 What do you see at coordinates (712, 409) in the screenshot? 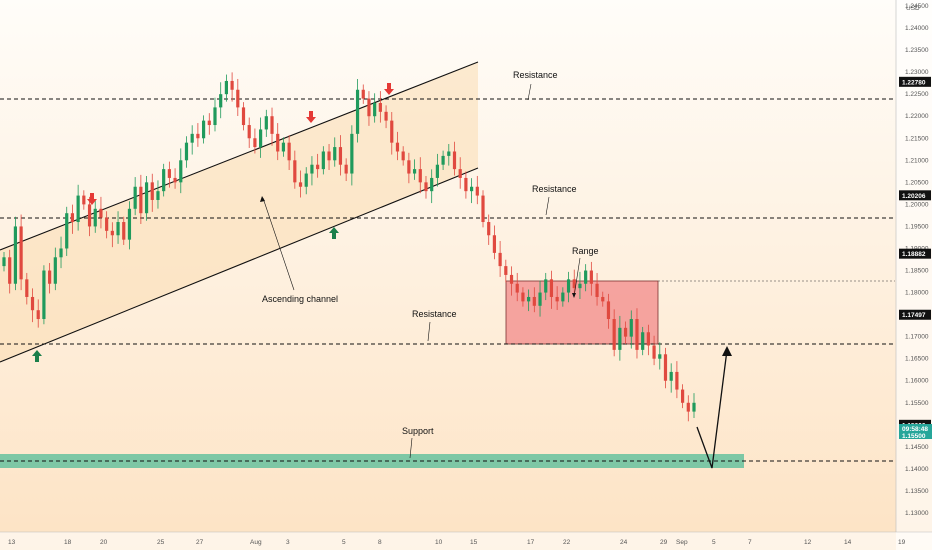
I see `projection-path` at bounding box center [712, 409].